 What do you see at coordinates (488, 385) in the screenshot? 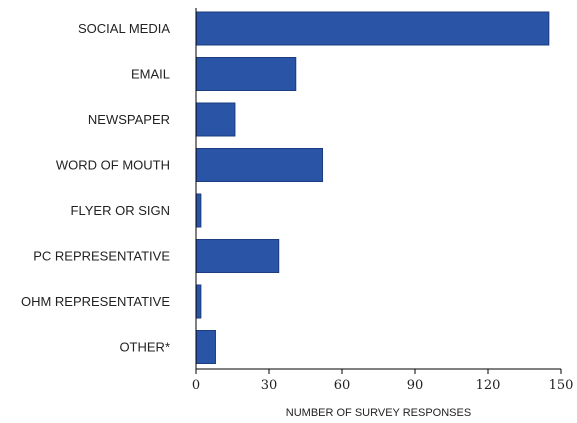
I see `x-tick-label-4: 120` at bounding box center [488, 385].